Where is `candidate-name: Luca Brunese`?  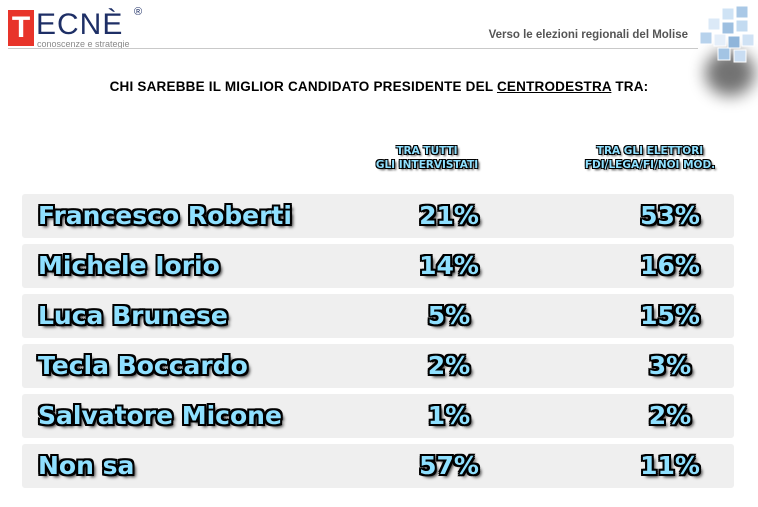
candidate-name: Luca Brunese is located at coordinates (133, 315).